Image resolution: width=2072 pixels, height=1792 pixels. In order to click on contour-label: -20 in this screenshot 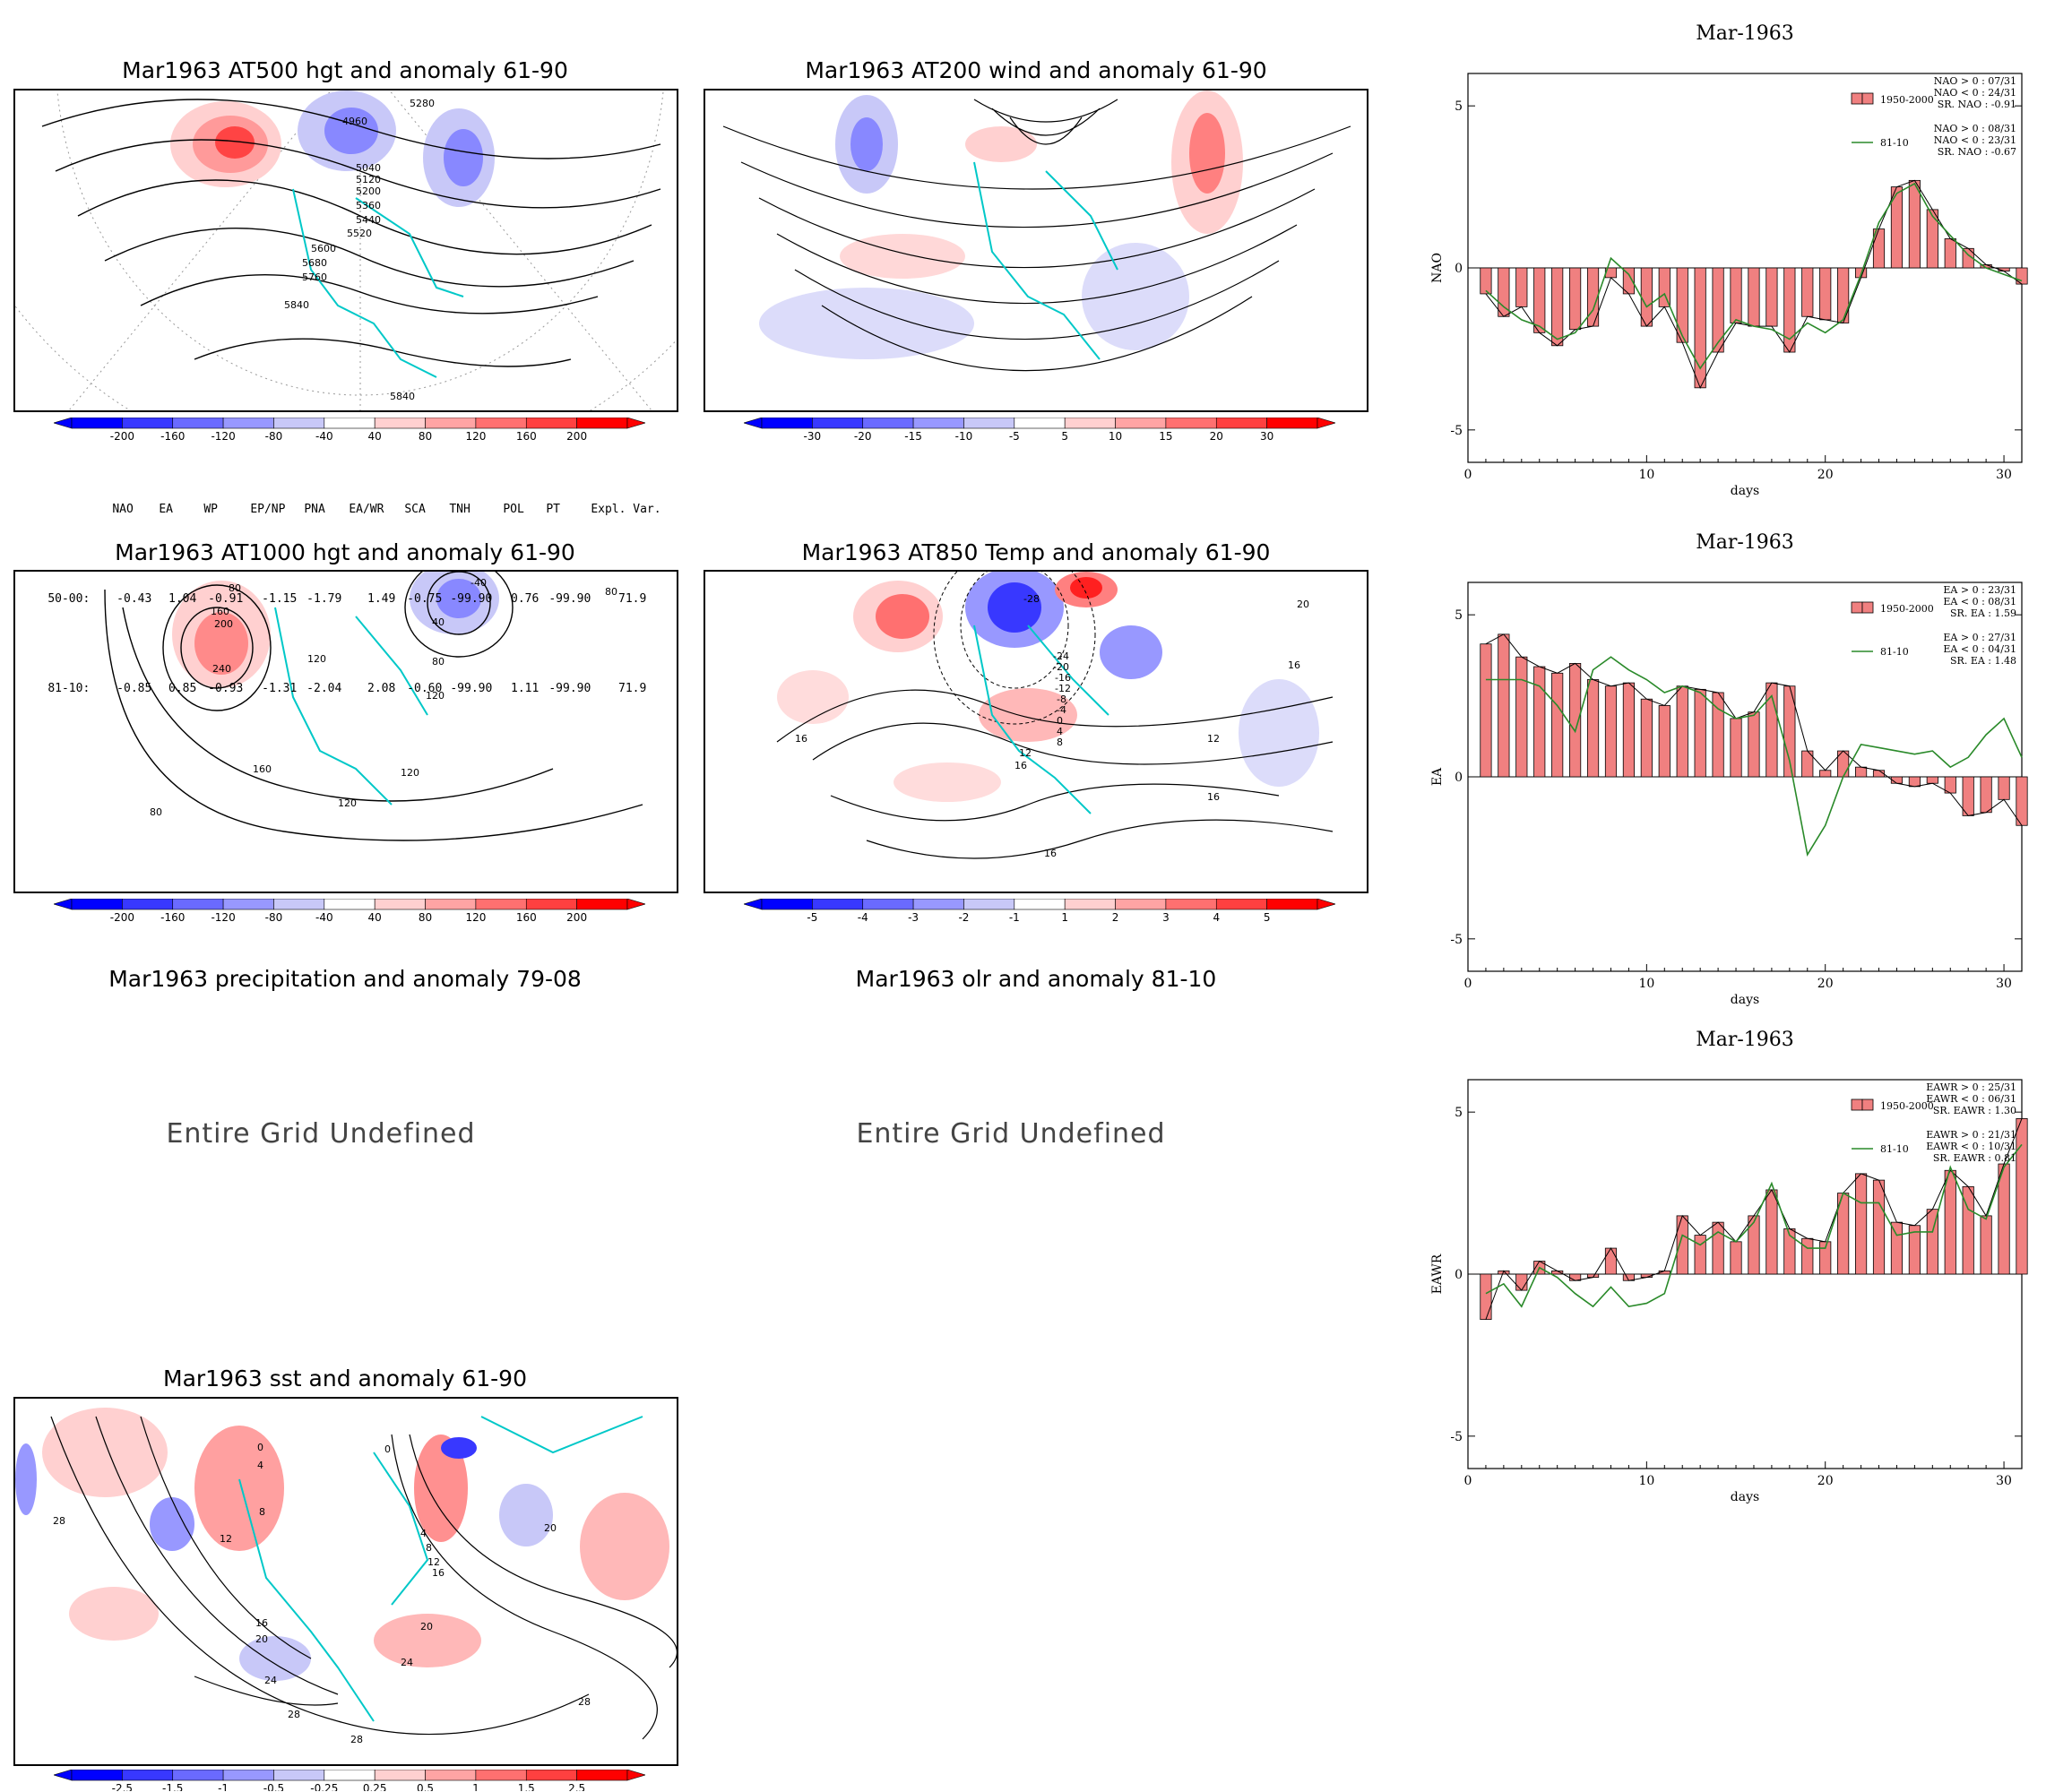, I will do `click(1061, 667)`.